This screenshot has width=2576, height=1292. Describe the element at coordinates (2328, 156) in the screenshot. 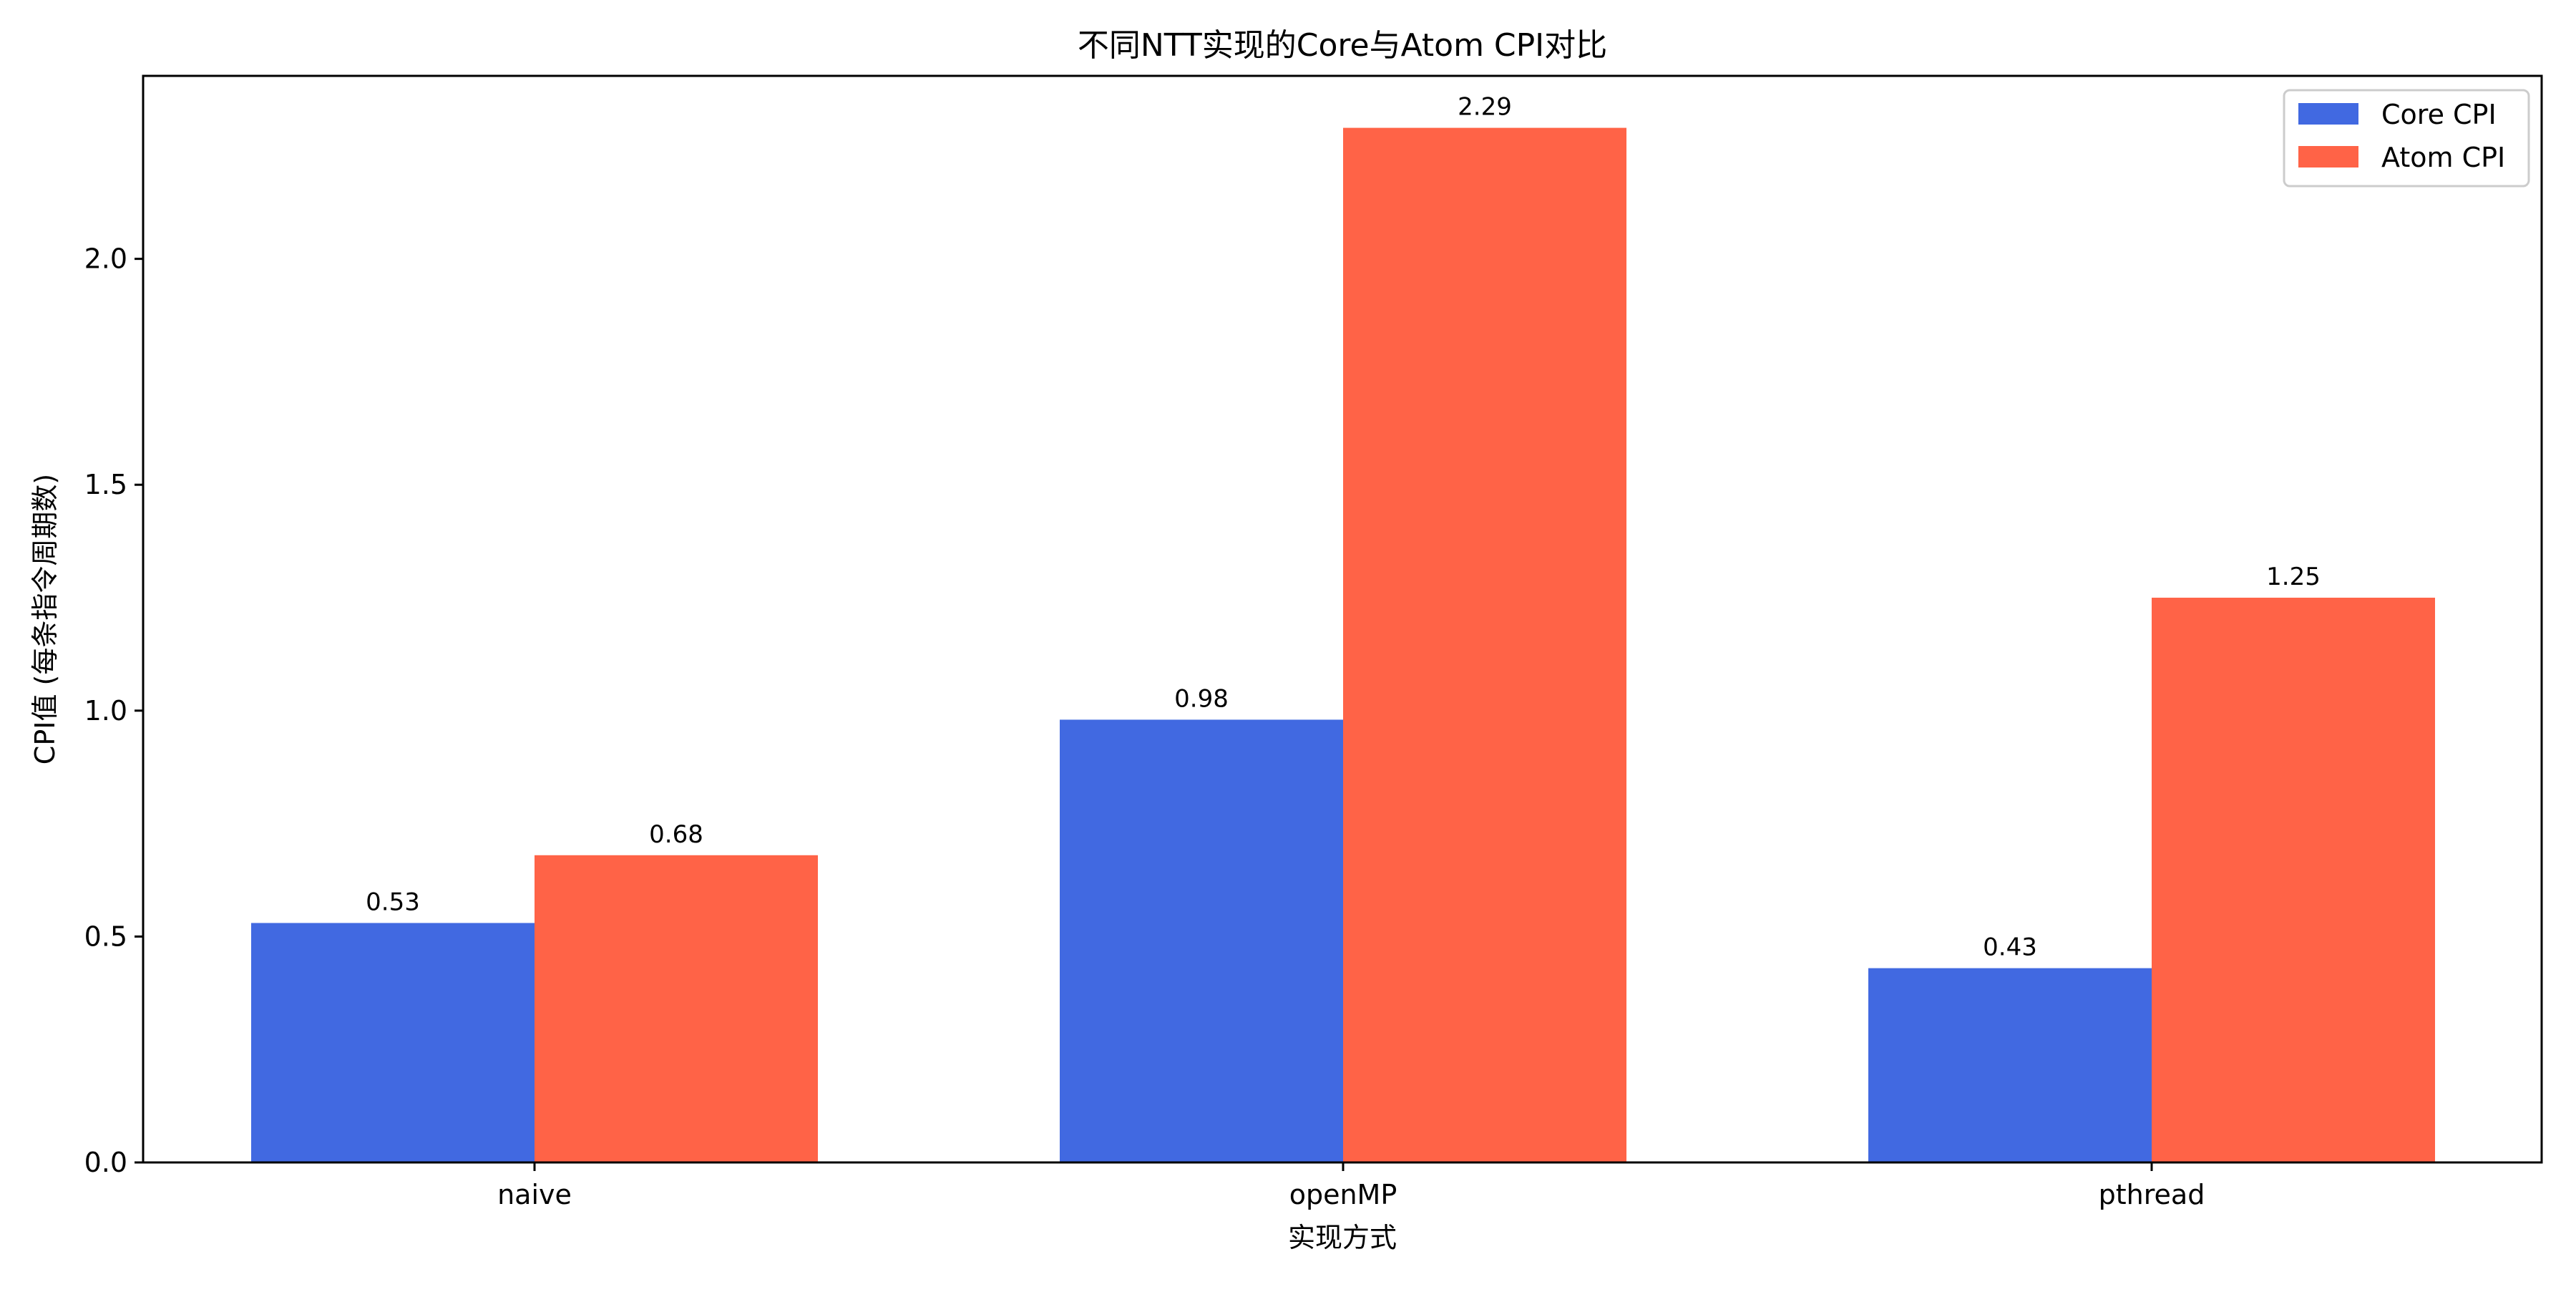

I see `legend-swatch-atom-cpi` at that location.